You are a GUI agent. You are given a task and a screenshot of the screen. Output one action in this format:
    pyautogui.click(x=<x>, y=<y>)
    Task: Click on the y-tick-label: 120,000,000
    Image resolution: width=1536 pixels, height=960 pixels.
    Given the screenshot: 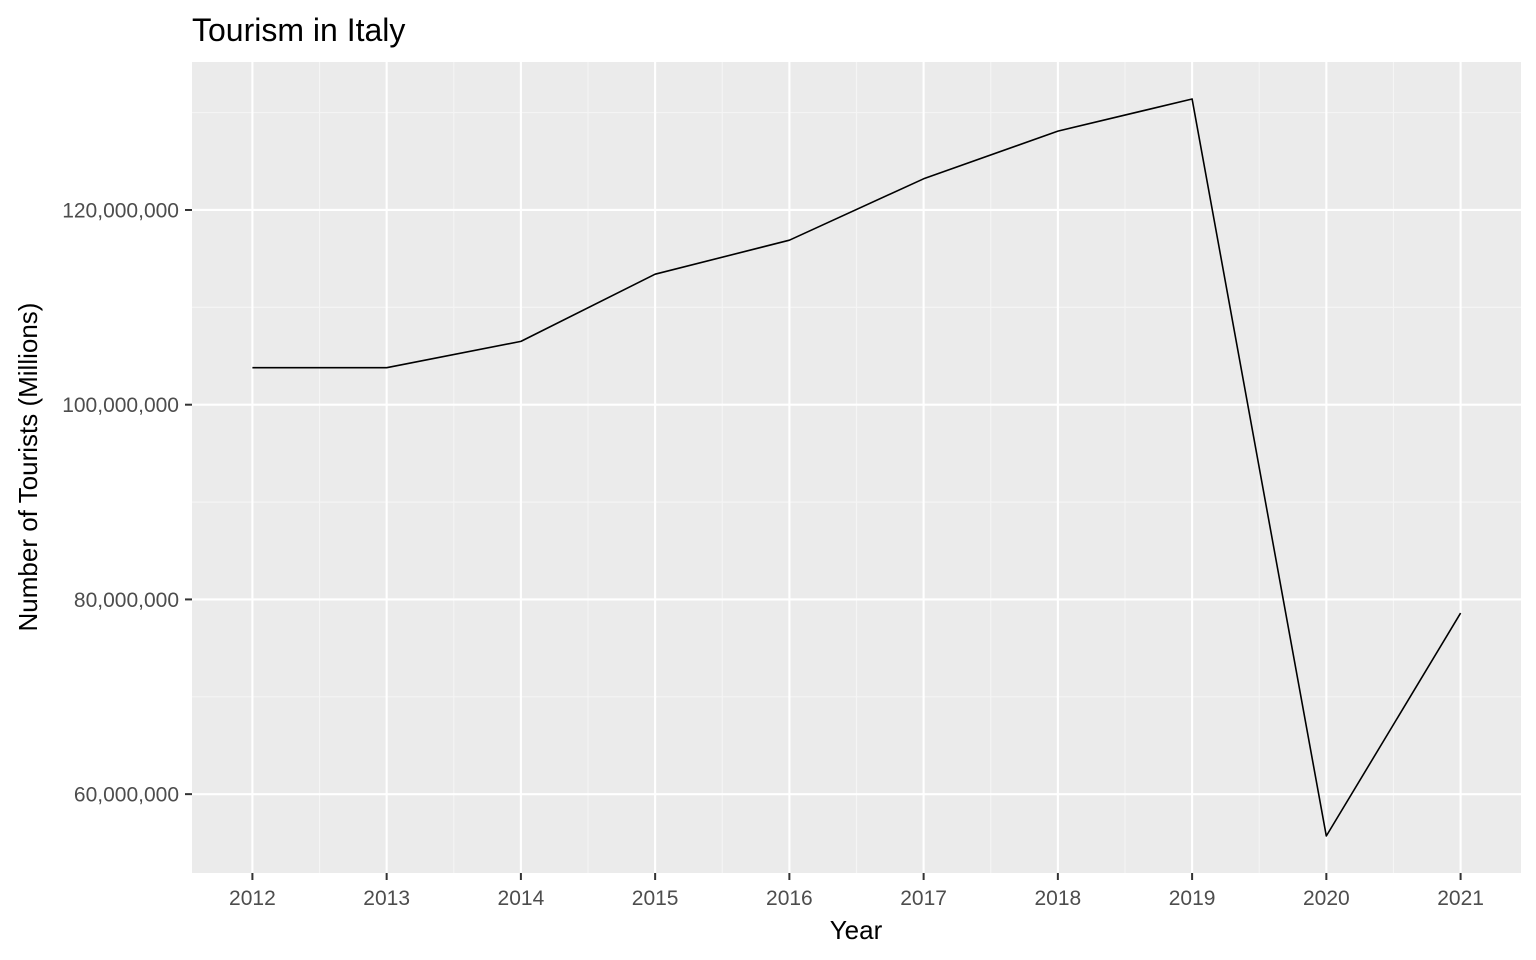 What is the action you would take?
    pyautogui.click(x=120, y=210)
    